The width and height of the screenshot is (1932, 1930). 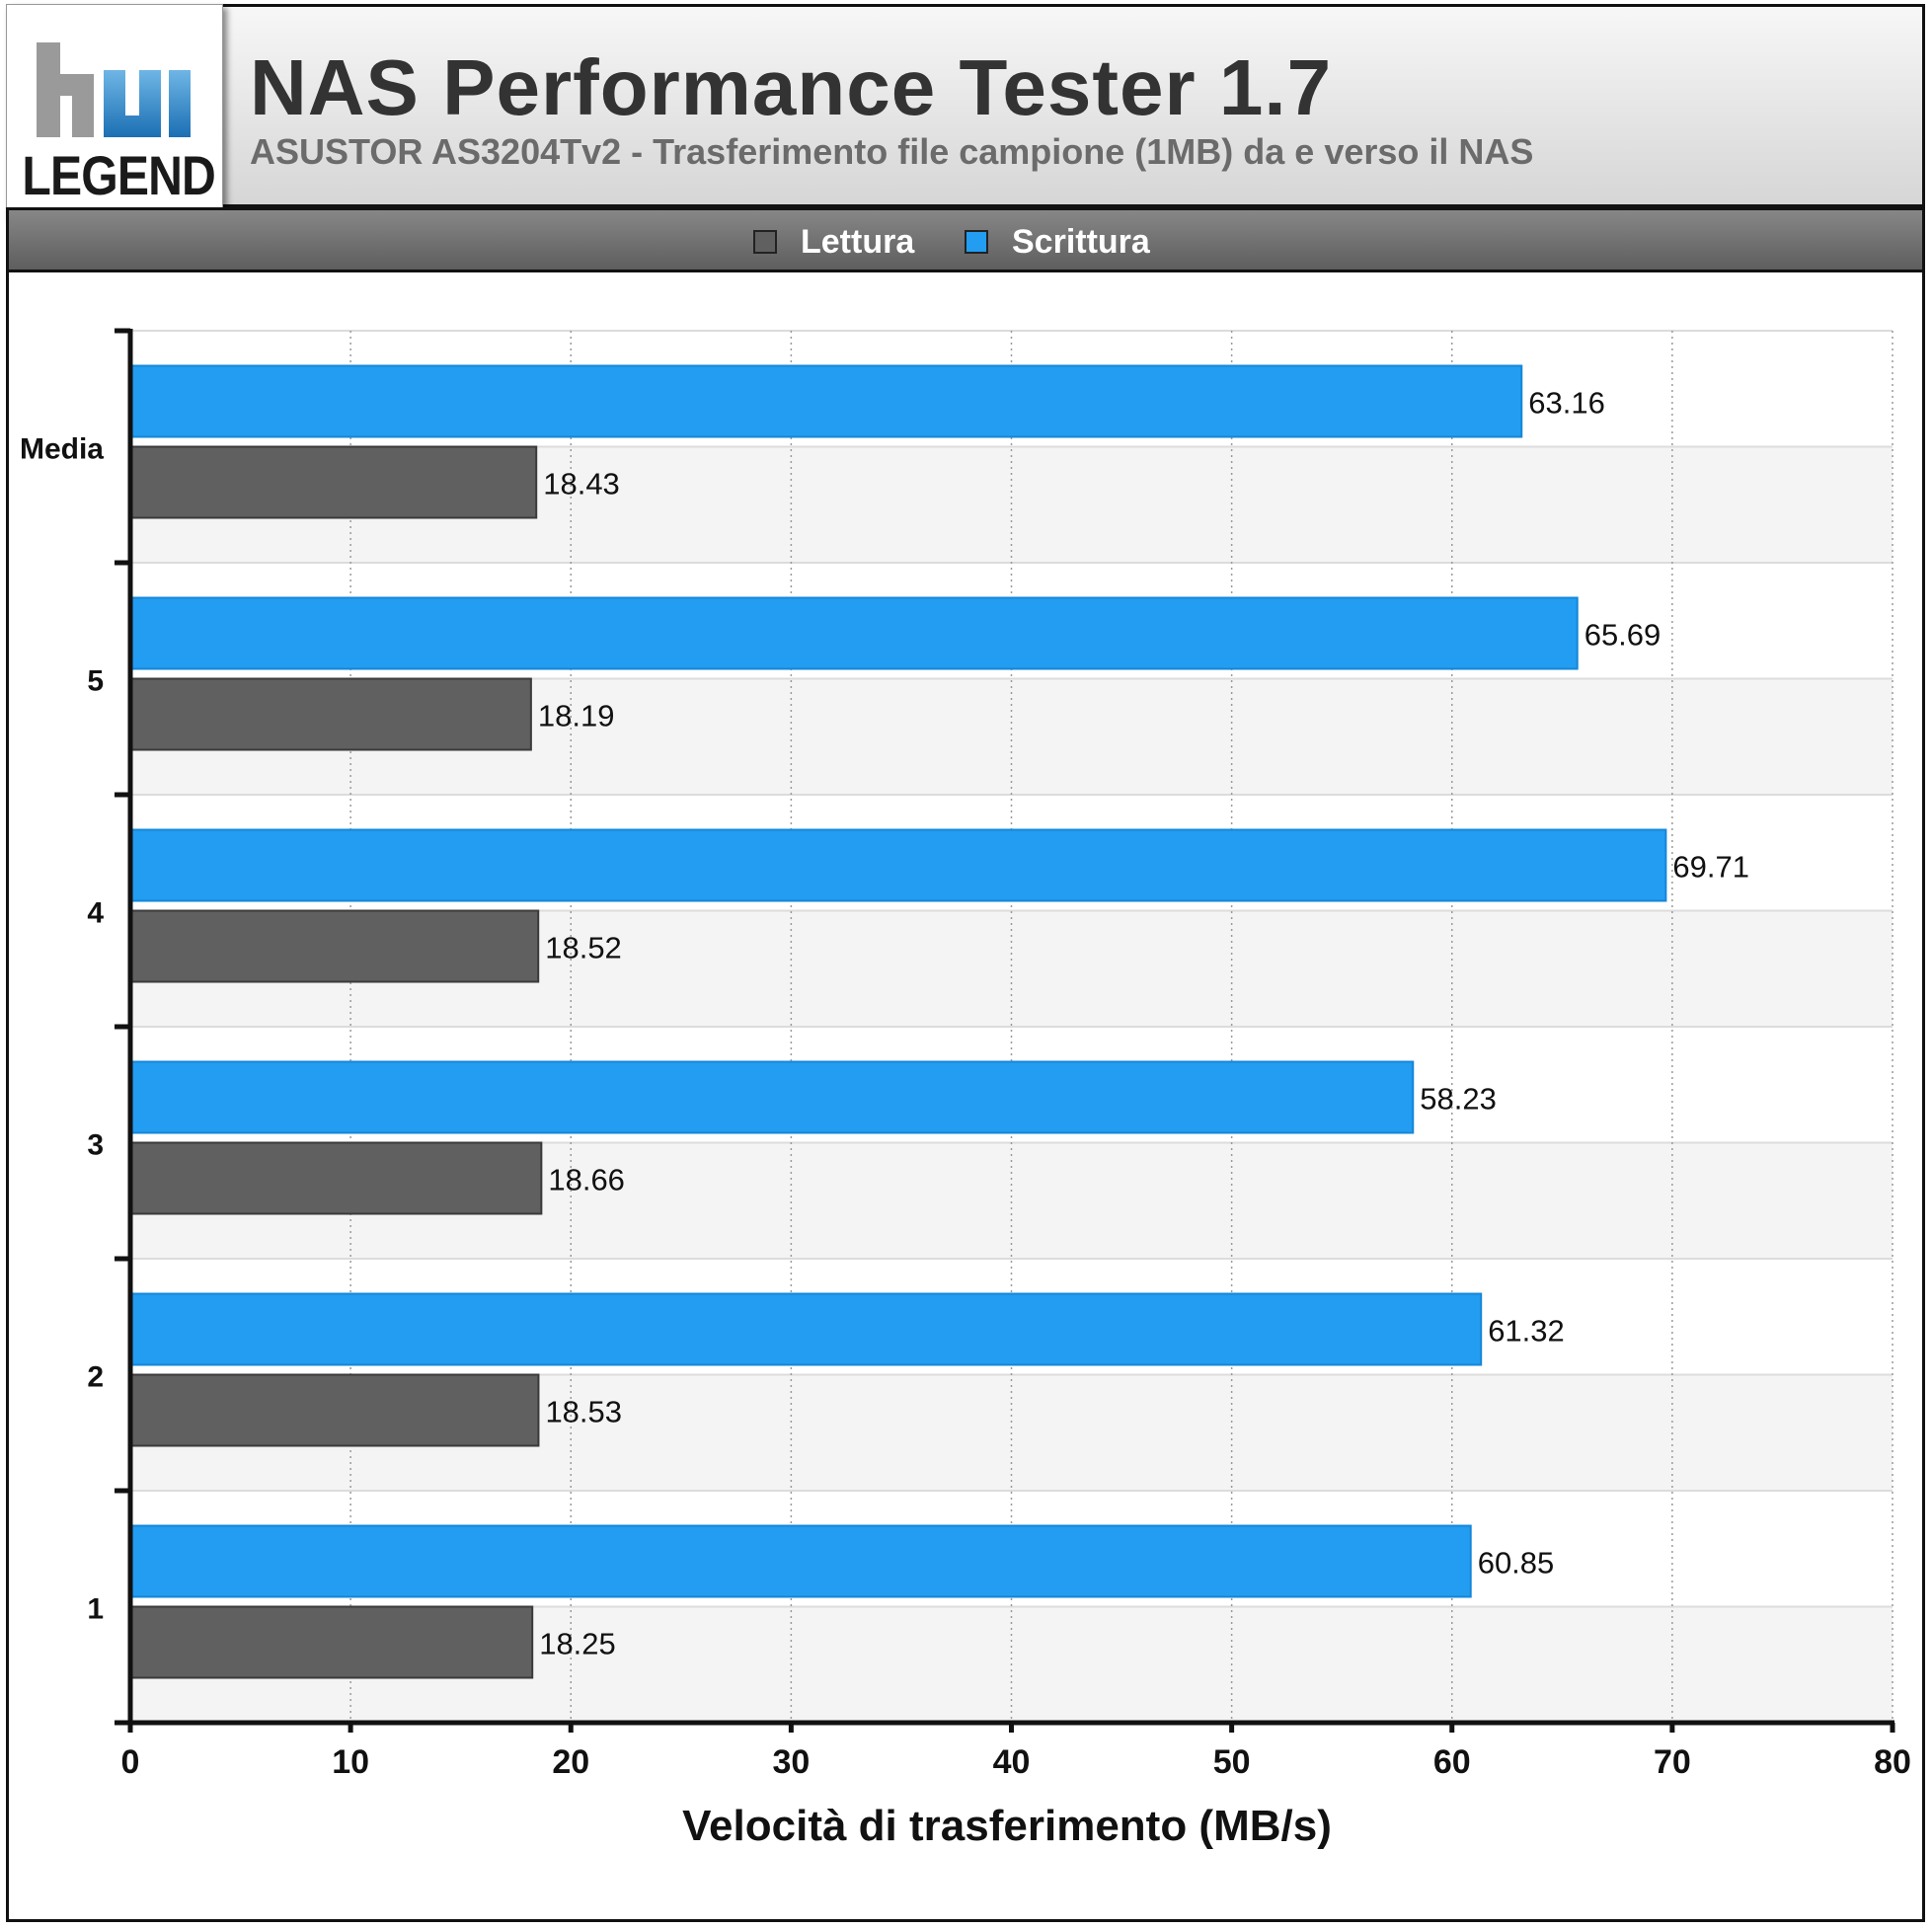 I want to click on y-tick-label: 1, so click(x=95, y=1610).